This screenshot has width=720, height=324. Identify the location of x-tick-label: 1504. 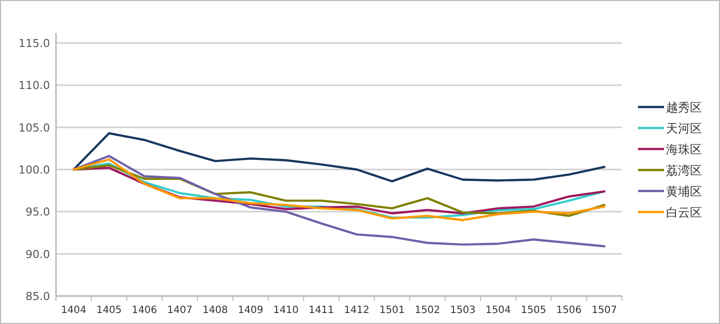
(498, 310).